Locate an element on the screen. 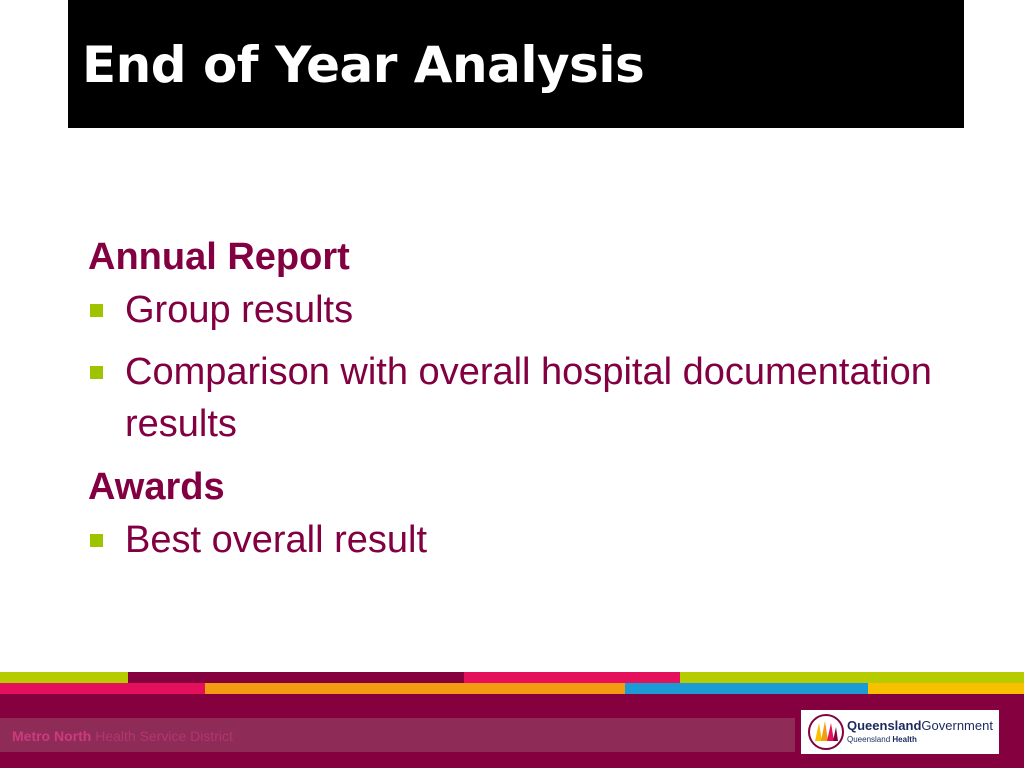 This screenshot has height=768, width=1024. logo-text-health: Queensland Health is located at coordinates (882, 739).